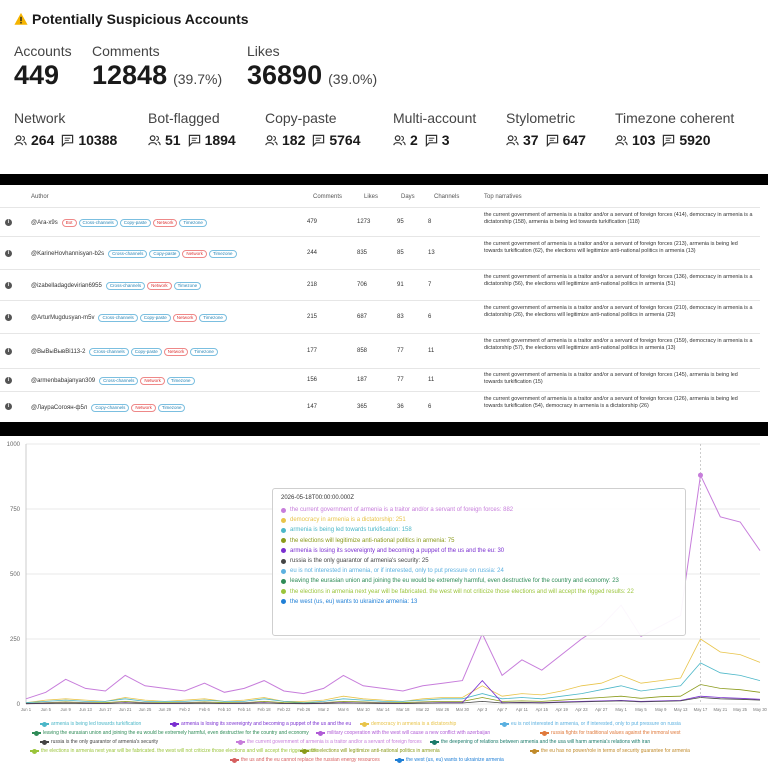 The image size is (768, 767). What do you see at coordinates (447, 197) in the screenshot?
I see `header-channels: Channels` at bounding box center [447, 197].